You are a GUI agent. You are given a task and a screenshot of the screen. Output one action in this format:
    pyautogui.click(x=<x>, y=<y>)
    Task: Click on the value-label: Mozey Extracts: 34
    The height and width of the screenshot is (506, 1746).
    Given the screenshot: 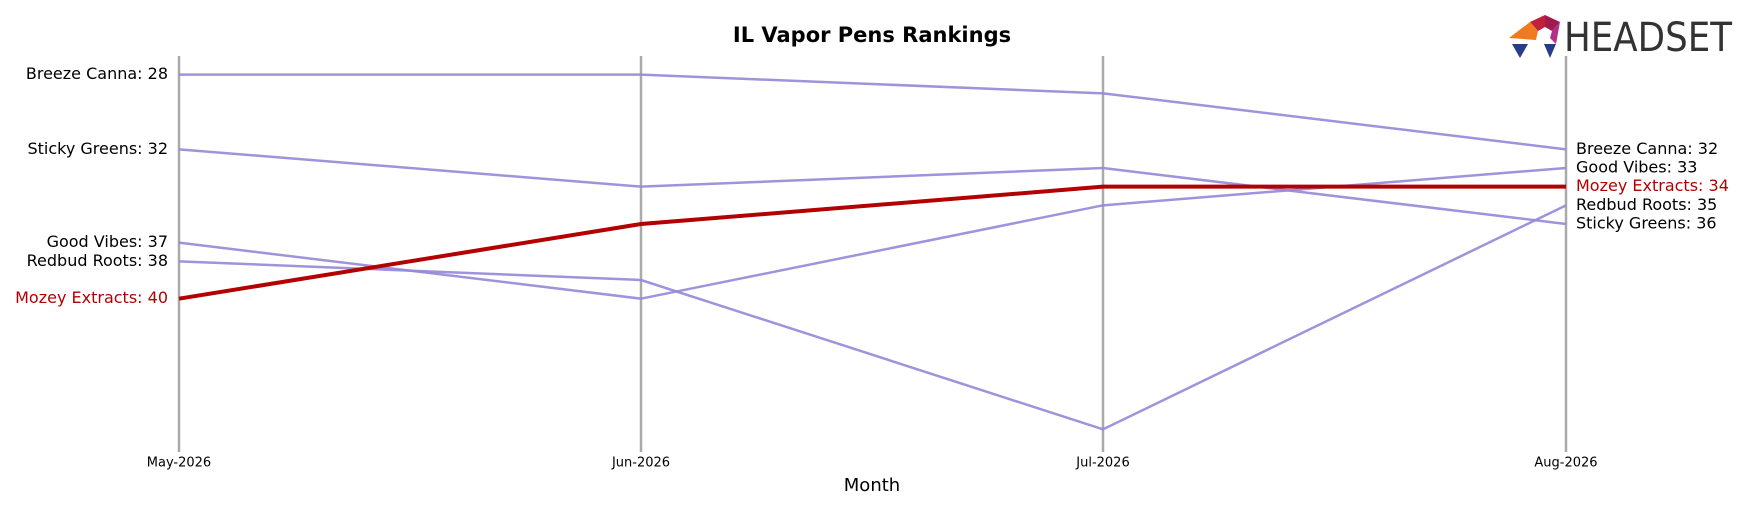 What is the action you would take?
    pyautogui.click(x=1652, y=185)
    